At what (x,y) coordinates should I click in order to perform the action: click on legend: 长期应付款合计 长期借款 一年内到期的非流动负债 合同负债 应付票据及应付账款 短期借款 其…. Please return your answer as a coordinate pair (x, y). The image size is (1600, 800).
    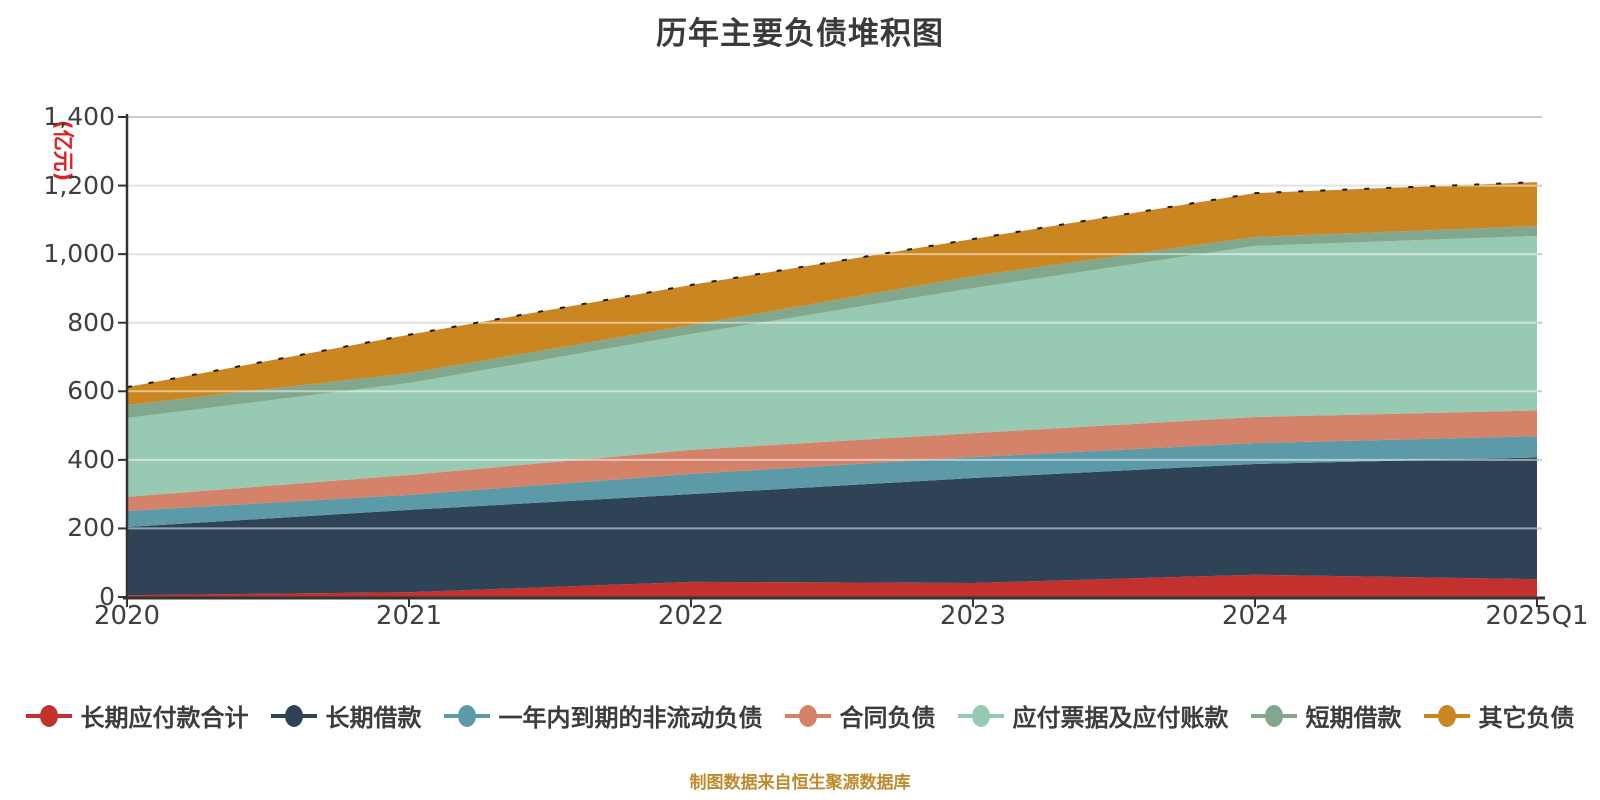
    Looking at the image, I should click on (800, 715).